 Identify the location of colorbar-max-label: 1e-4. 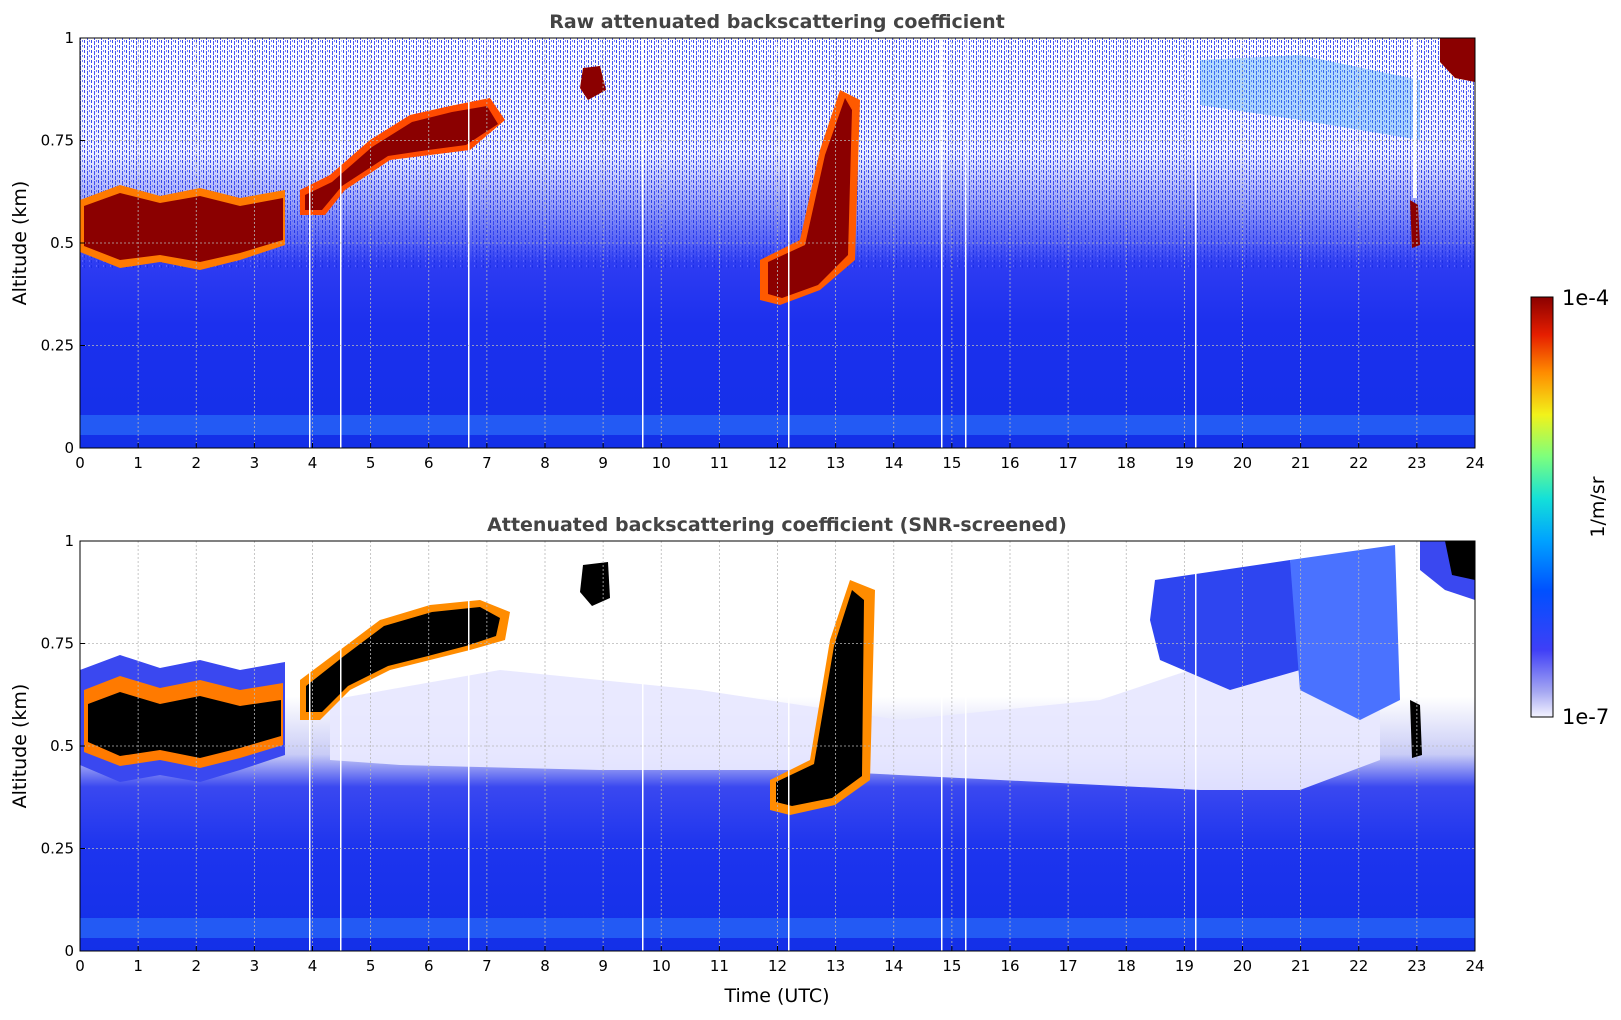
(1585, 298).